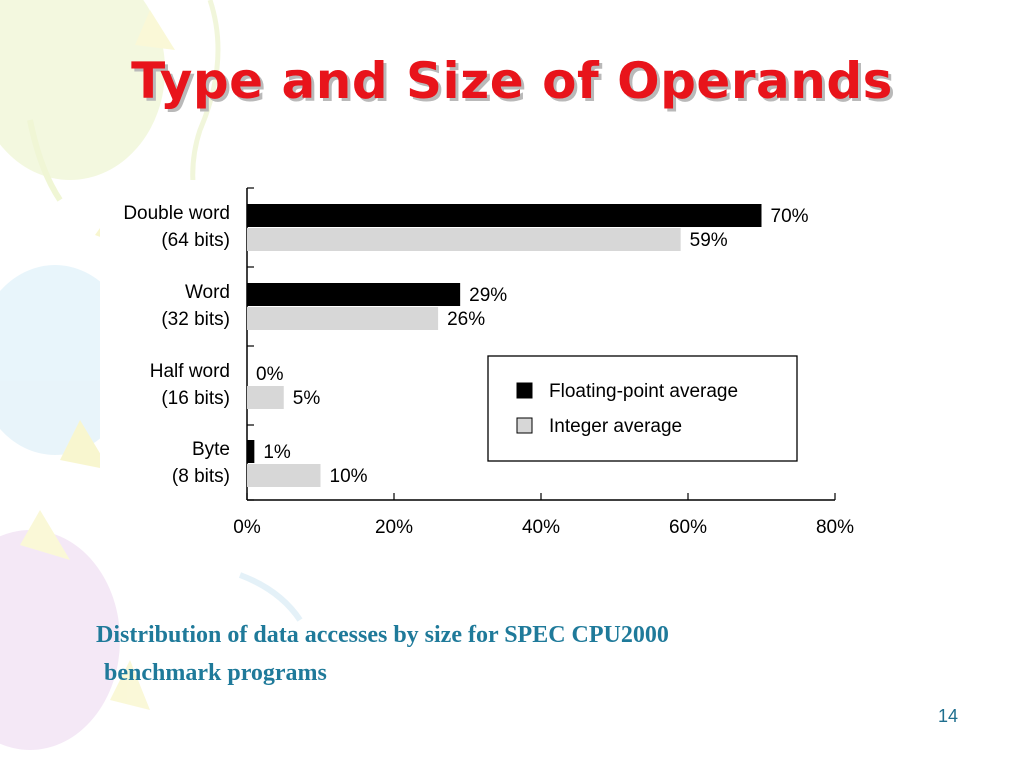  I want to click on bar-value-label: 70%, so click(790, 216).